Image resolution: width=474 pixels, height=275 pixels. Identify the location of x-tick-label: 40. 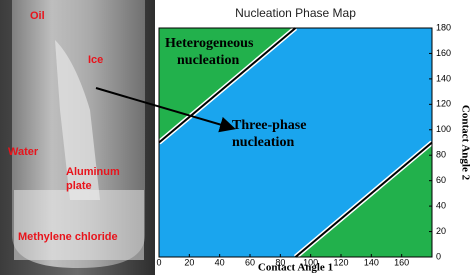
(220, 262).